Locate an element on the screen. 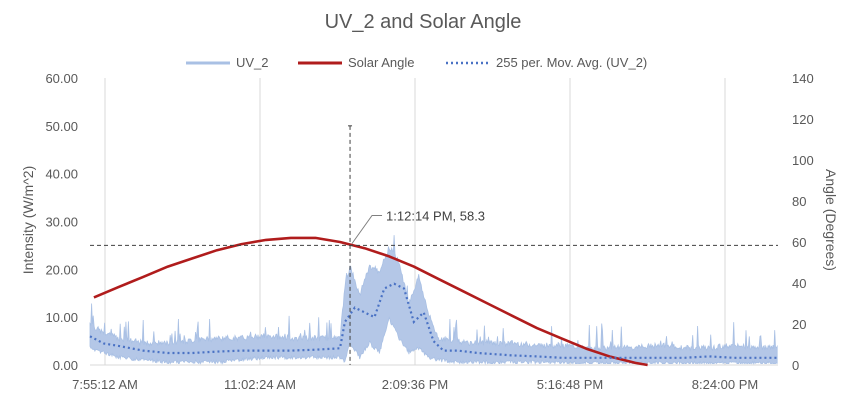  y-left-tick-label: 0.00 is located at coordinates (65, 365).